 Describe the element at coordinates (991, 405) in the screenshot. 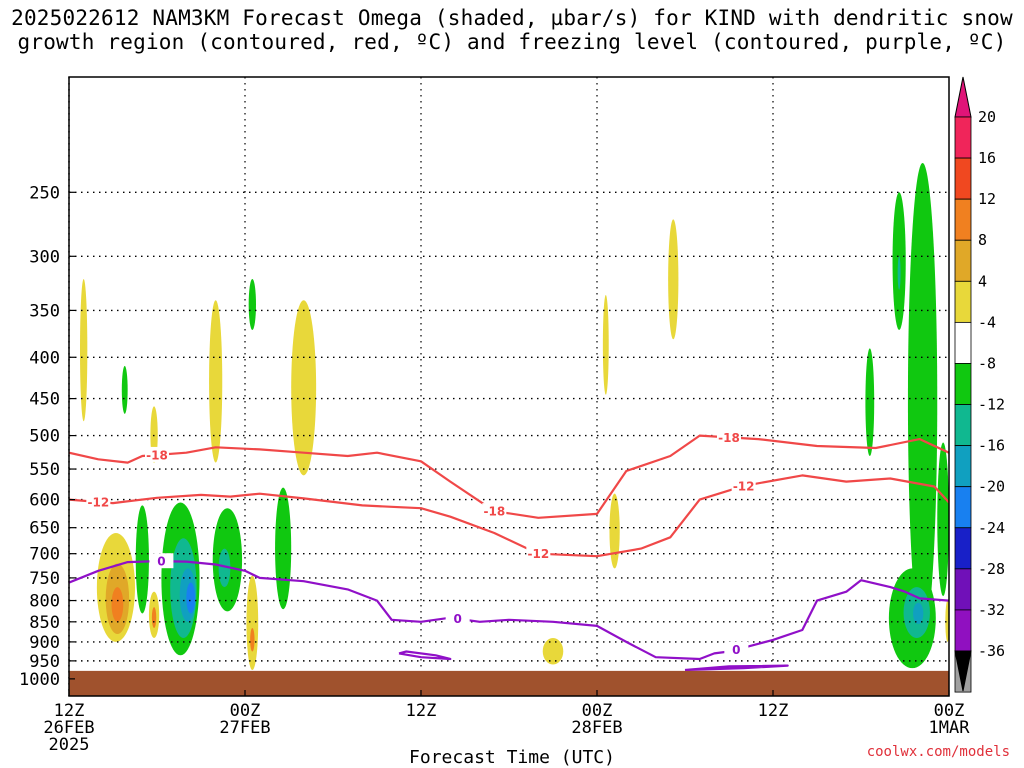

I see `colorbar-label-7: -12` at that location.